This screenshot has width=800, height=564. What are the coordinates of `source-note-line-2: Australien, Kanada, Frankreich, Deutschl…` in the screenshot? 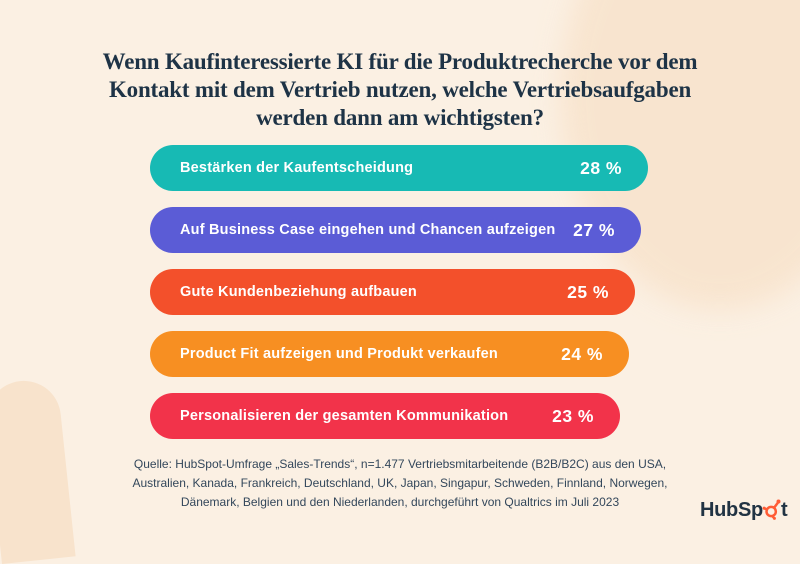 It's located at (400, 483).